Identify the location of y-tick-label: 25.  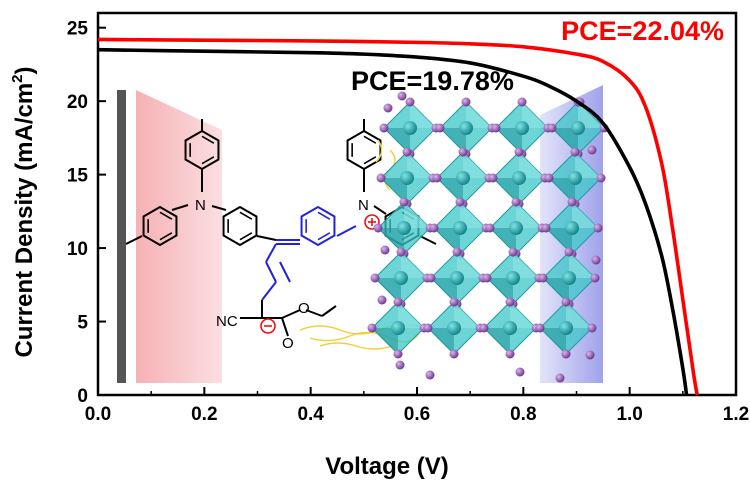
(78, 29).